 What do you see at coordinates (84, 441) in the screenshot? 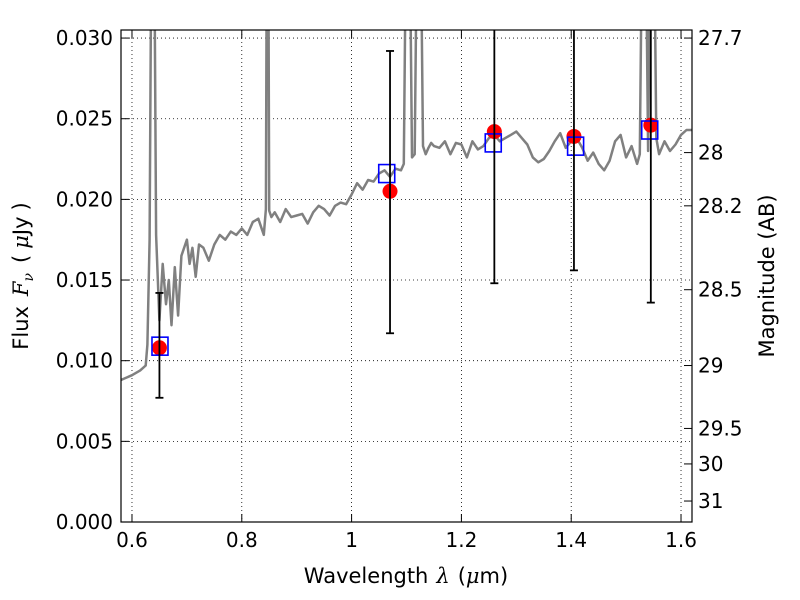
I see `y-tick-label: 0.005` at bounding box center [84, 441].